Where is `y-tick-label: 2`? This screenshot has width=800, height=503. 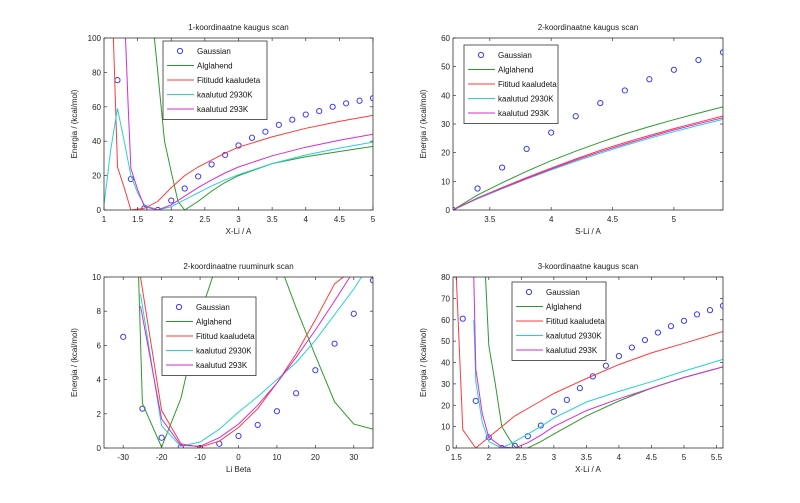 y-tick-label: 2 is located at coordinates (99, 414).